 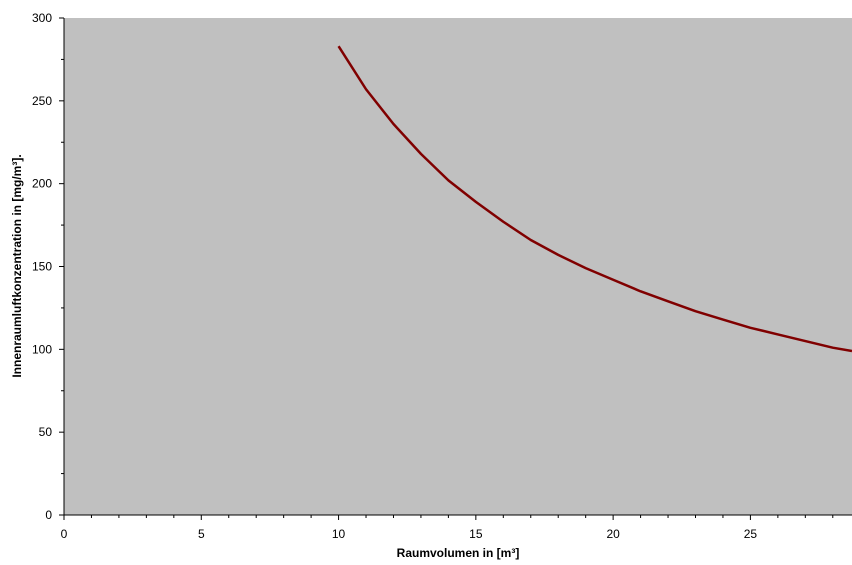 I want to click on x-tick-label: 0, so click(x=64, y=534).